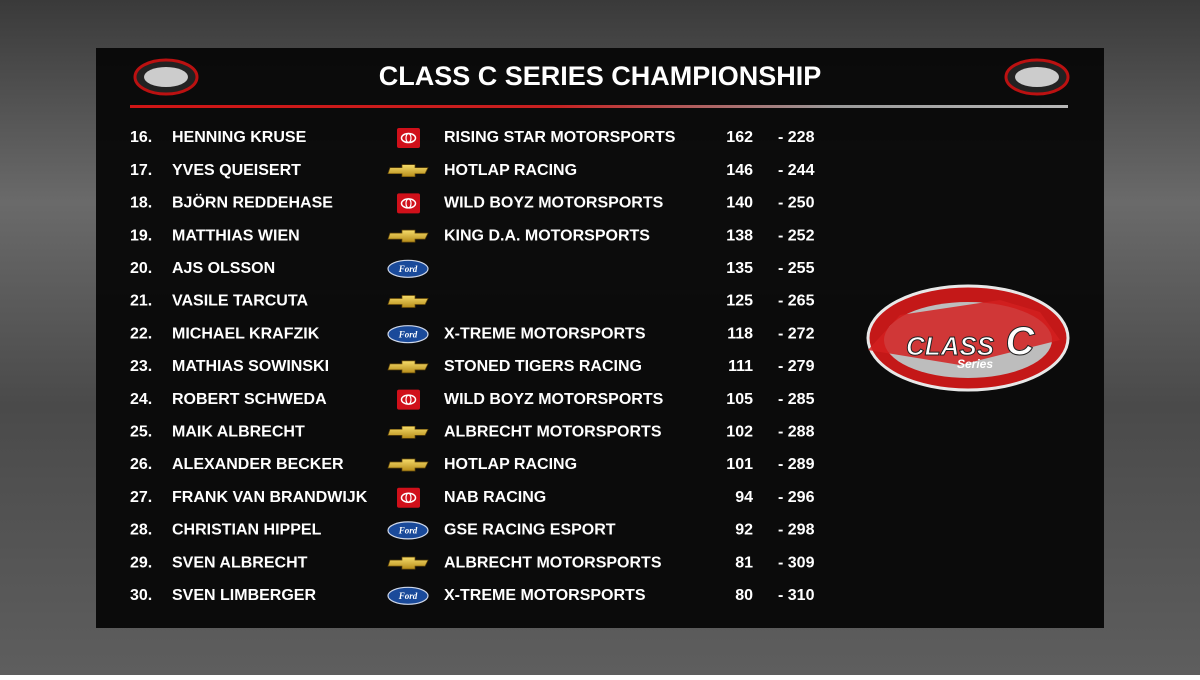 This screenshot has width=1200, height=680. I want to click on driver: HENNING KRUSE, so click(239, 137).